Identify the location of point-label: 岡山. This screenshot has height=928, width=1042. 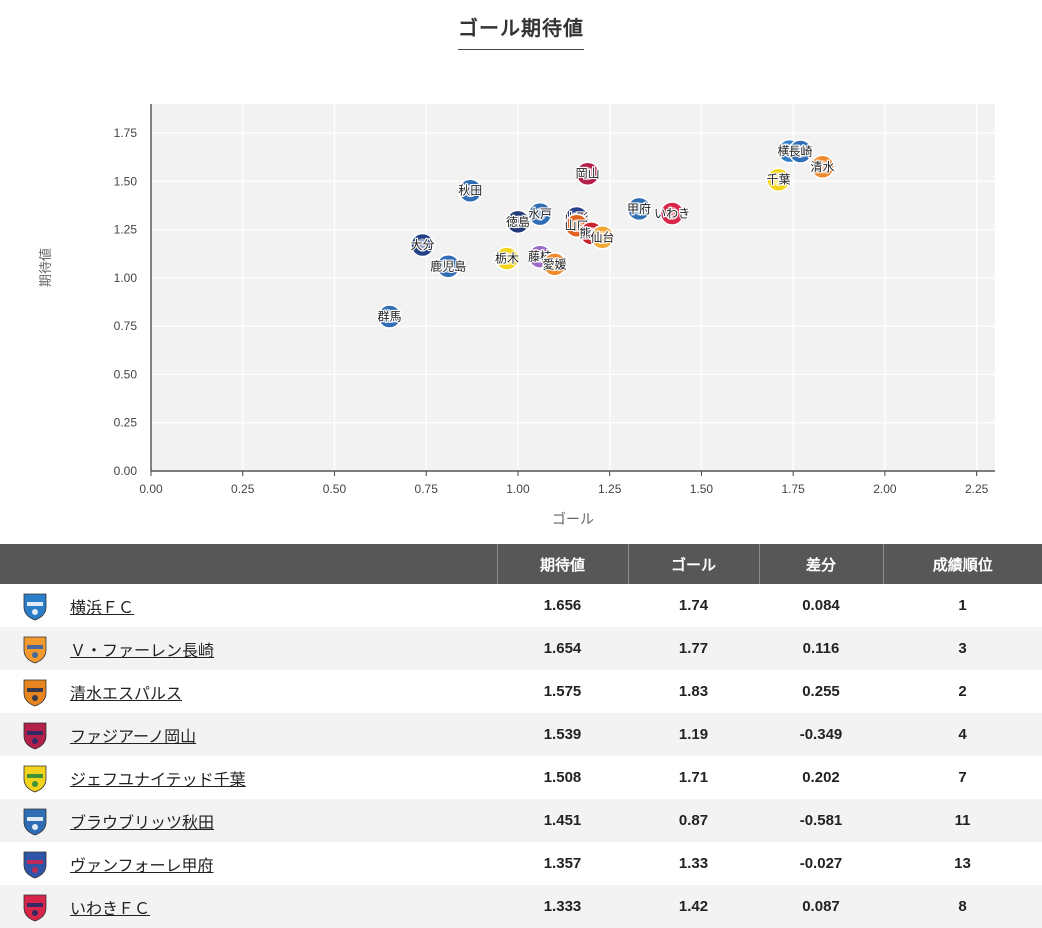
(588, 174).